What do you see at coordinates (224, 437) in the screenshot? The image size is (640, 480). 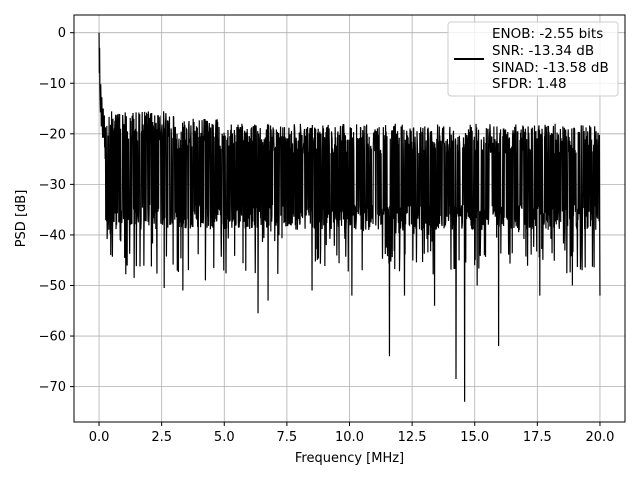 I see `x-tick-label: 5.0` at bounding box center [224, 437].